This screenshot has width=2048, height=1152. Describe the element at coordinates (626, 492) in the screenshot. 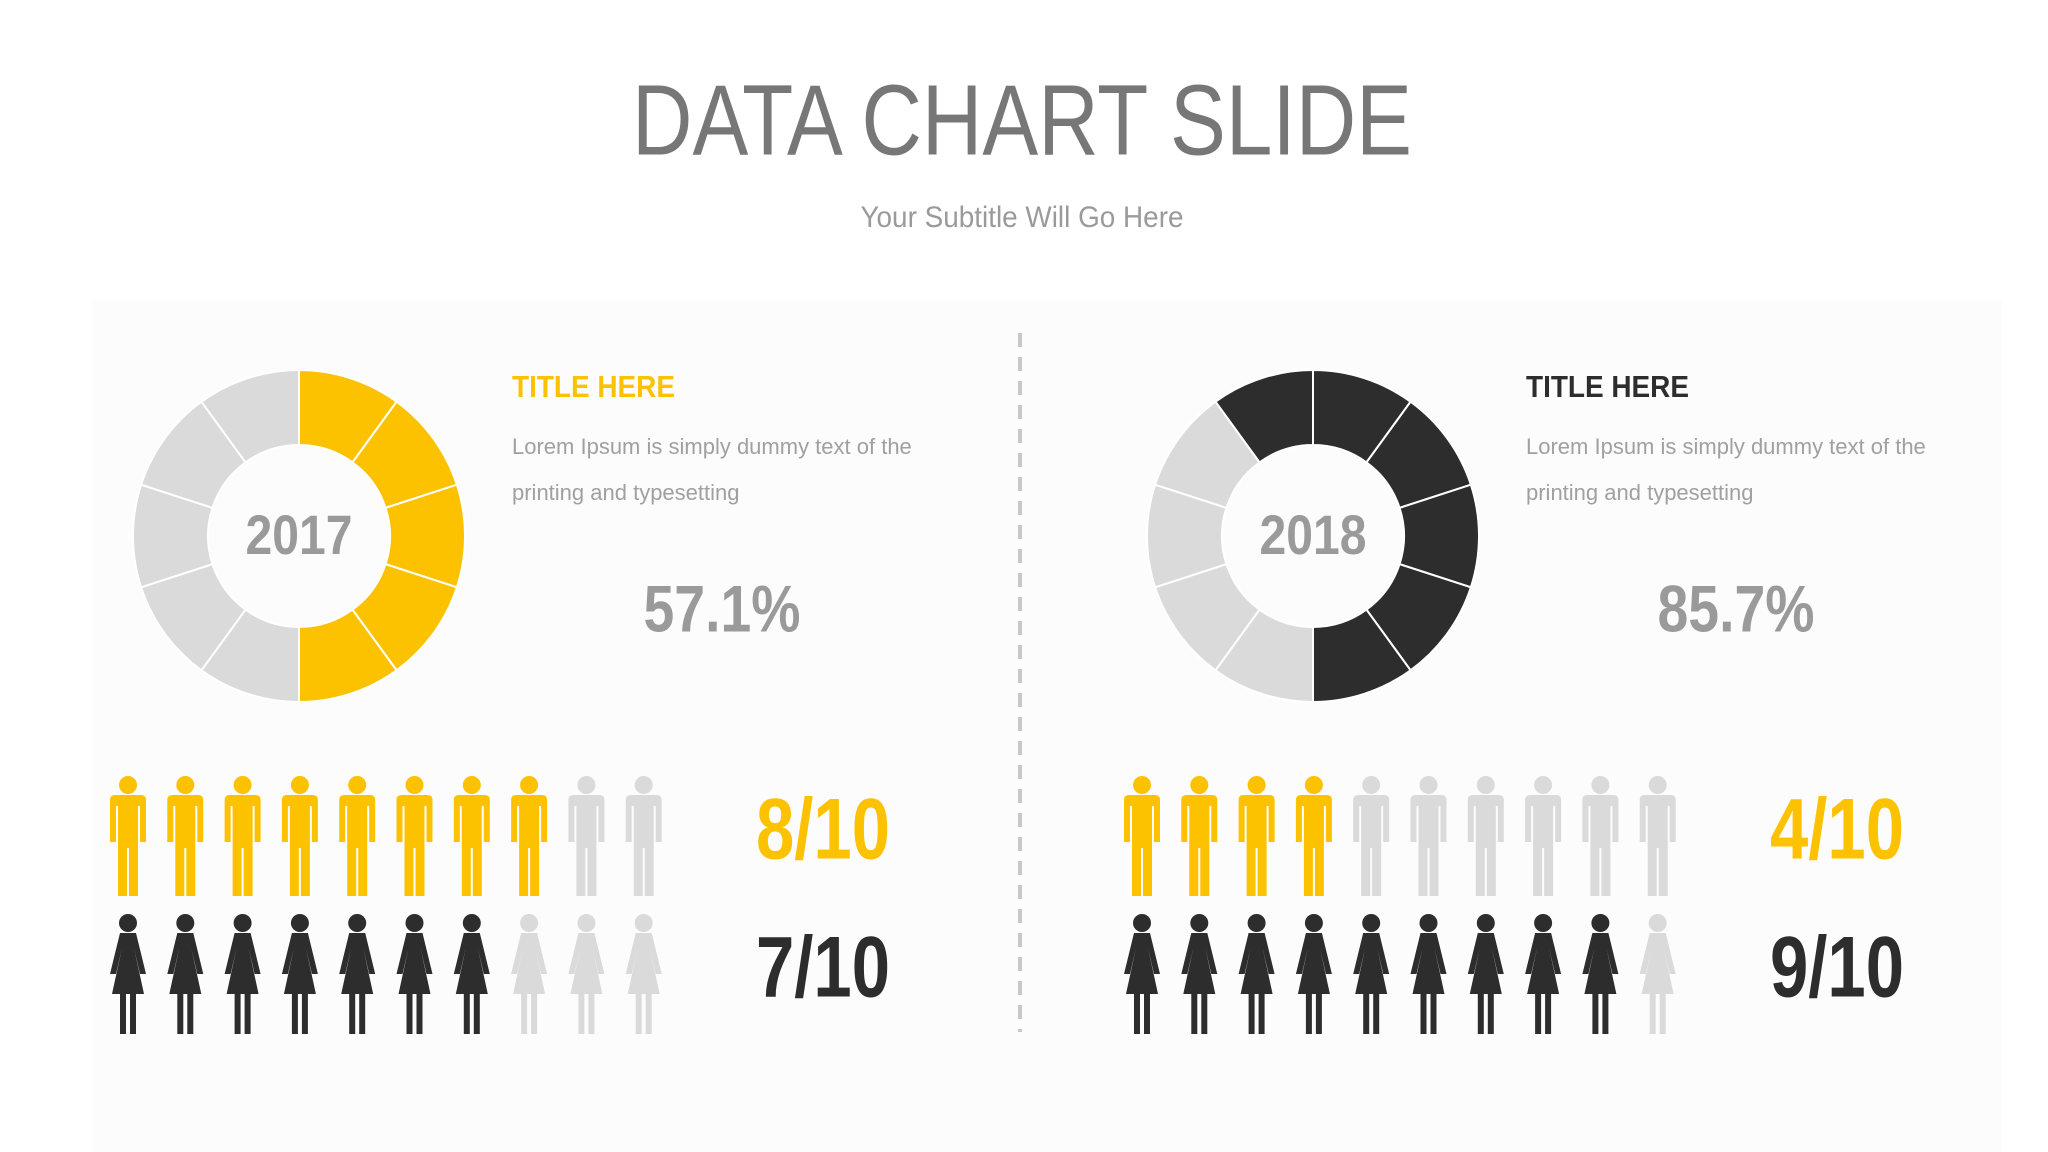

I see `panel-text: printing and typesetting` at that location.